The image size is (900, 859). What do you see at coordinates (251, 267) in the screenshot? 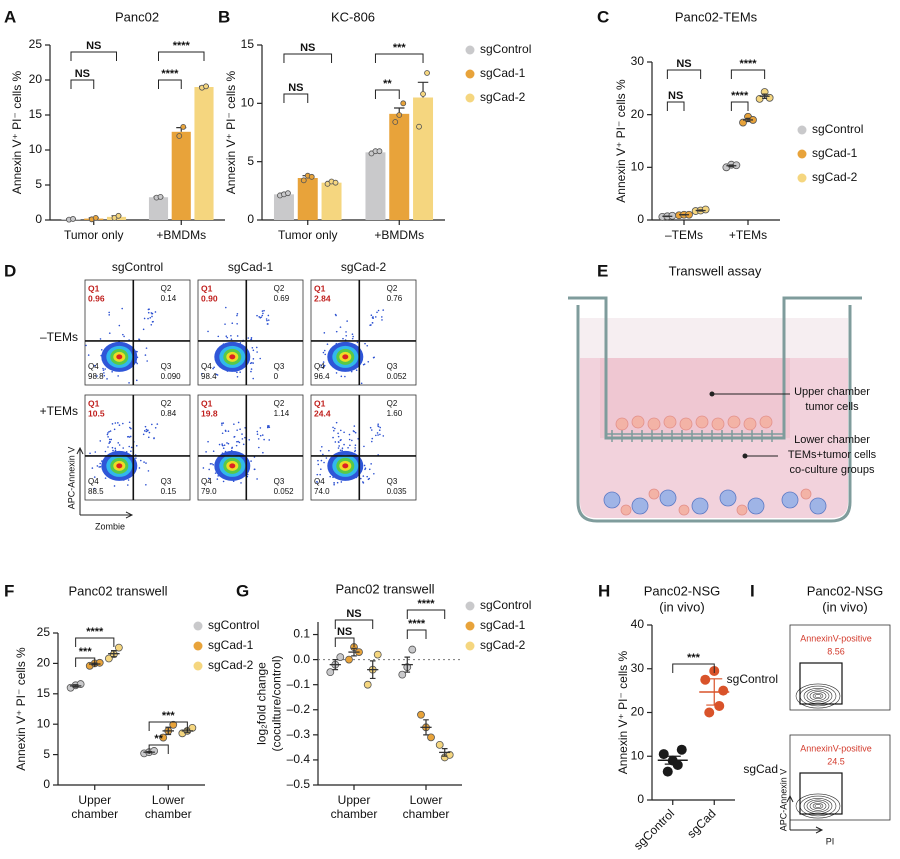
I see `column-title: sgCad-1` at bounding box center [251, 267].